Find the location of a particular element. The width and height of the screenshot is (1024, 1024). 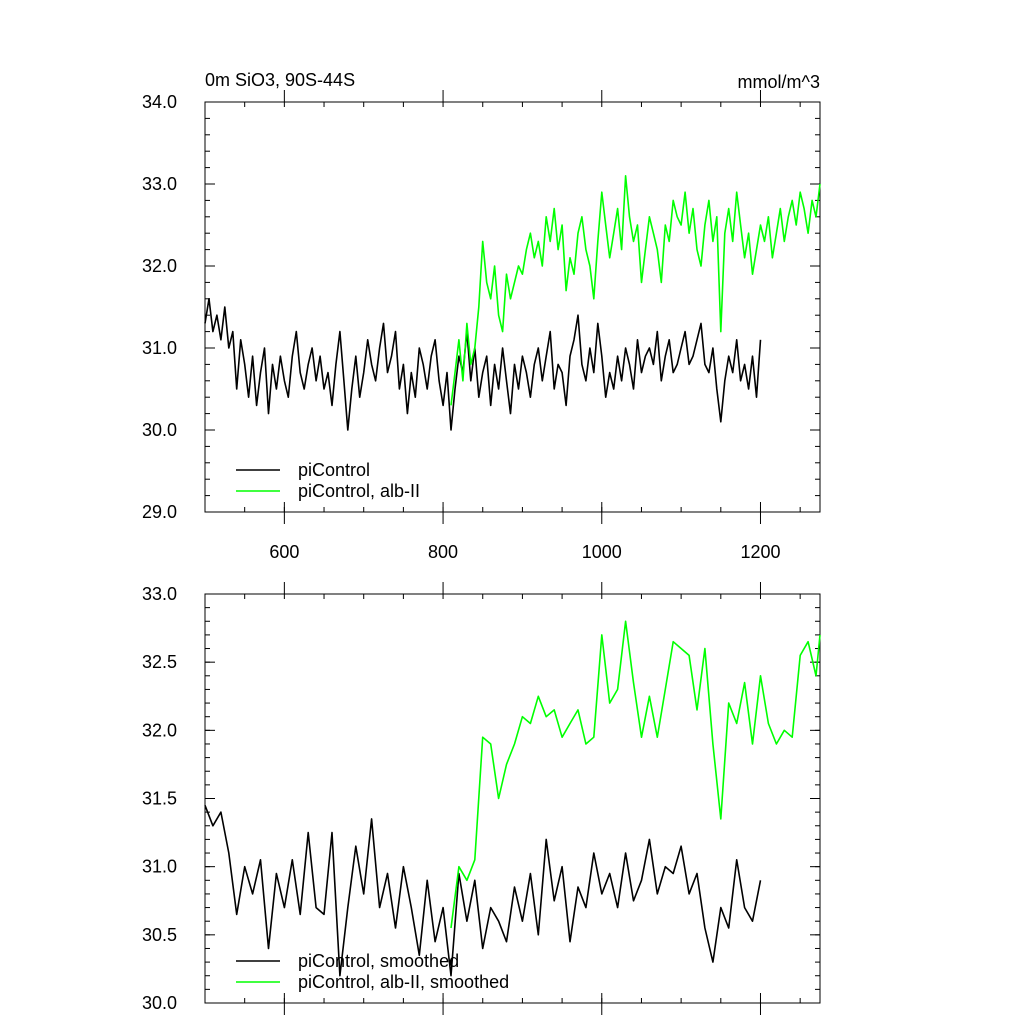

legend-label: piControl, alb-II, smoothed is located at coordinates (403, 982).